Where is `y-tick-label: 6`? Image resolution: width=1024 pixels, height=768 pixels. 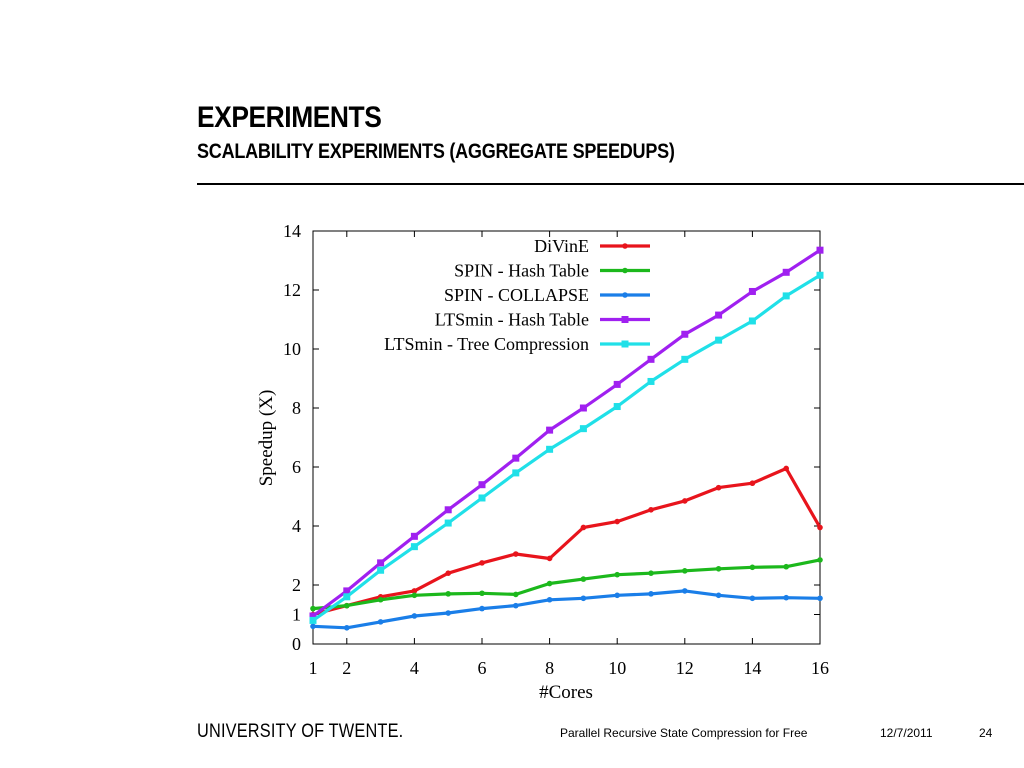
y-tick-label: 6 is located at coordinates (296, 467).